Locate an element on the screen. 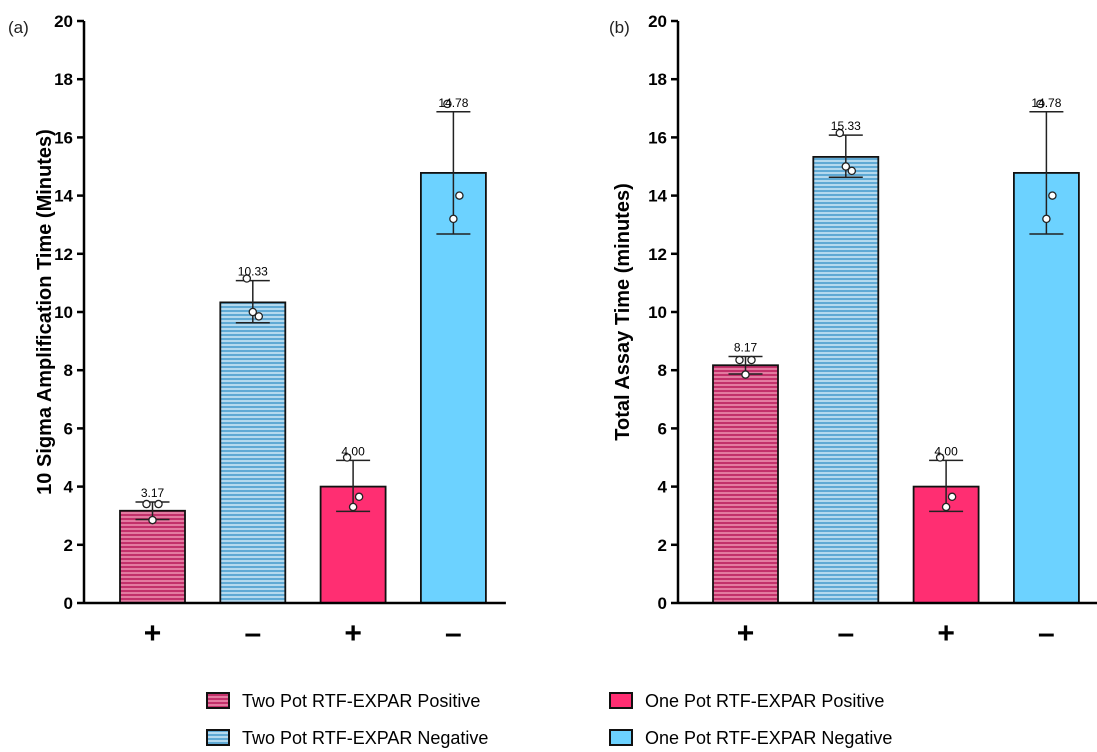  panel-label-b: (b) is located at coordinates (619, 27).